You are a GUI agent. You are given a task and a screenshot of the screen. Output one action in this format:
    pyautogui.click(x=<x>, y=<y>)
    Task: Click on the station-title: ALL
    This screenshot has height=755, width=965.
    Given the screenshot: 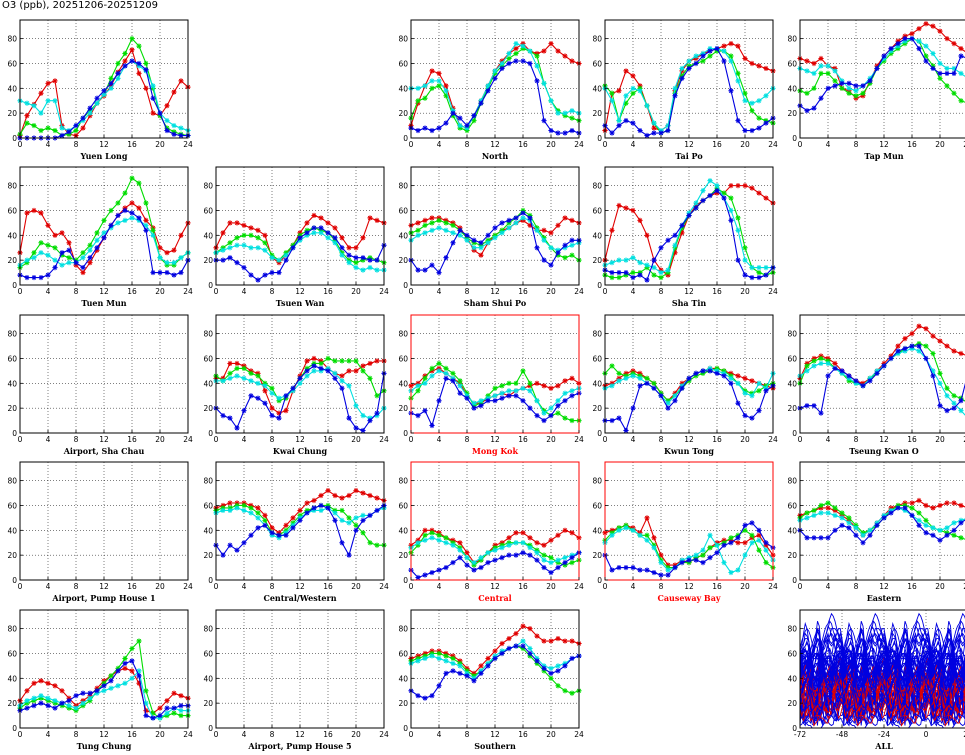 What is the action you would take?
    pyautogui.click(x=883, y=746)
    